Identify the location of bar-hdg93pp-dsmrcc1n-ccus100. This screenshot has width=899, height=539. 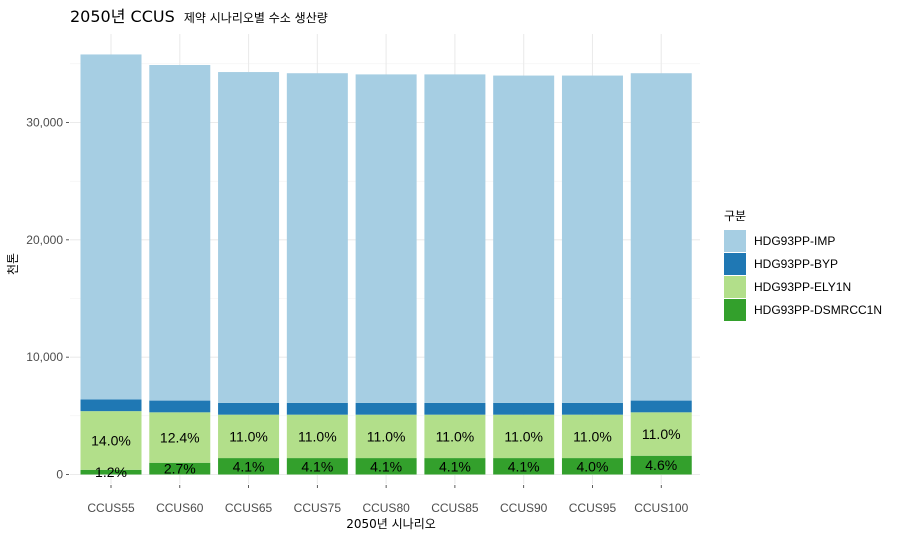
(661, 465).